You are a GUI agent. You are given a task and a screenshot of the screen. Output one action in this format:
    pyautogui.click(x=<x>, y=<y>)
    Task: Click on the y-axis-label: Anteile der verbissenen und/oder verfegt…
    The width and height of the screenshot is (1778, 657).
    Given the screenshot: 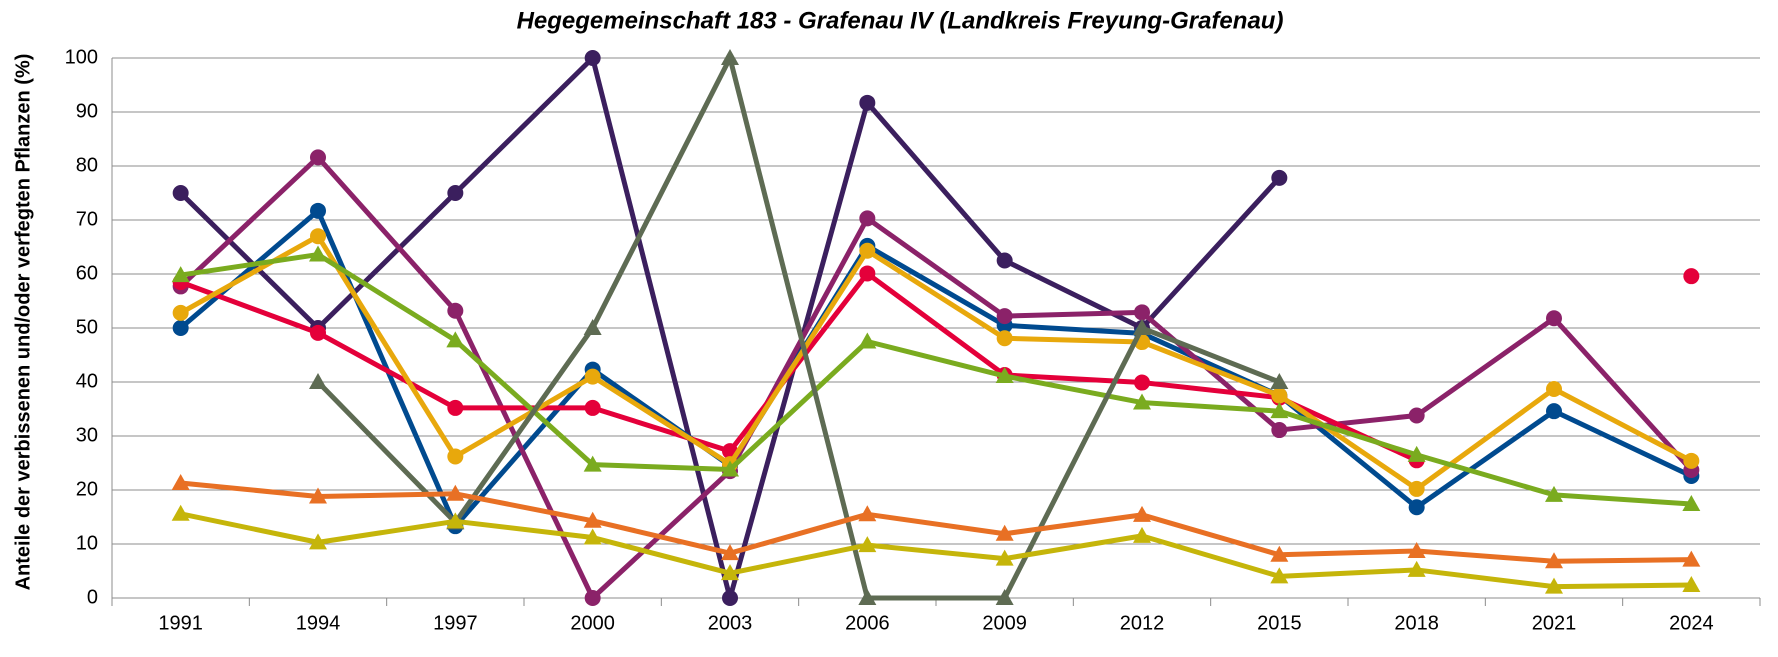 What is the action you would take?
    pyautogui.click(x=23, y=322)
    